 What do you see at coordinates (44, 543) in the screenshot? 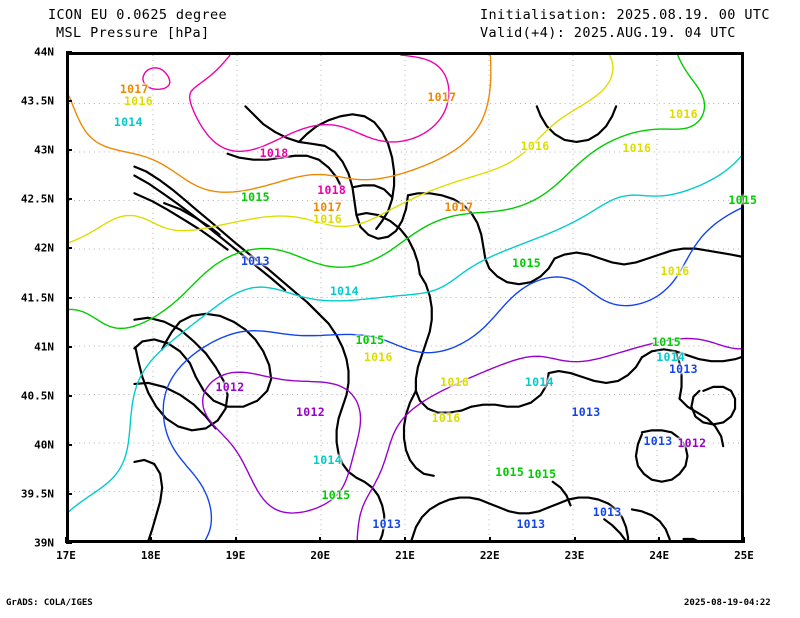
I see `y-axis-tick-label: 39N` at bounding box center [44, 543].